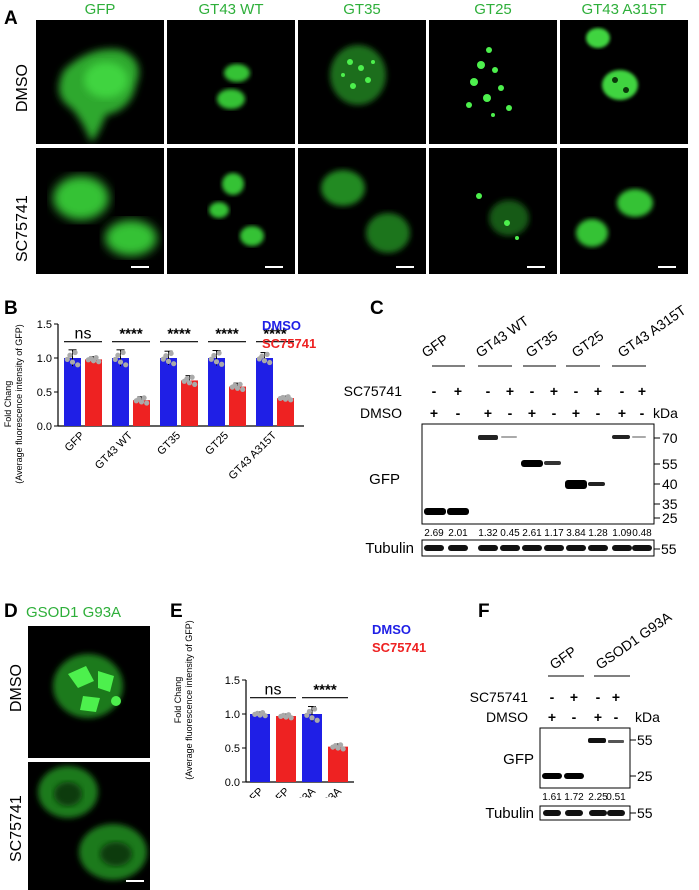 The height and width of the screenshot is (890, 699). I want to click on chart-e-ytick-label: 1.5, so click(232, 681).